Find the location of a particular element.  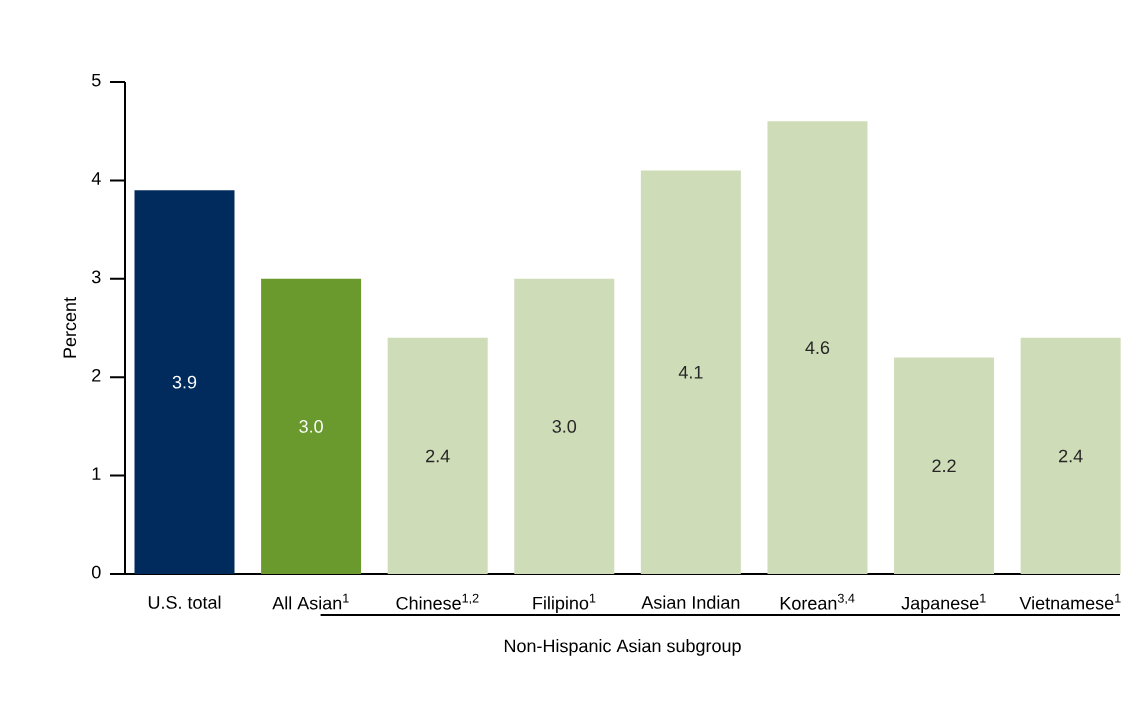

data-label: 4.6 is located at coordinates (817, 348).